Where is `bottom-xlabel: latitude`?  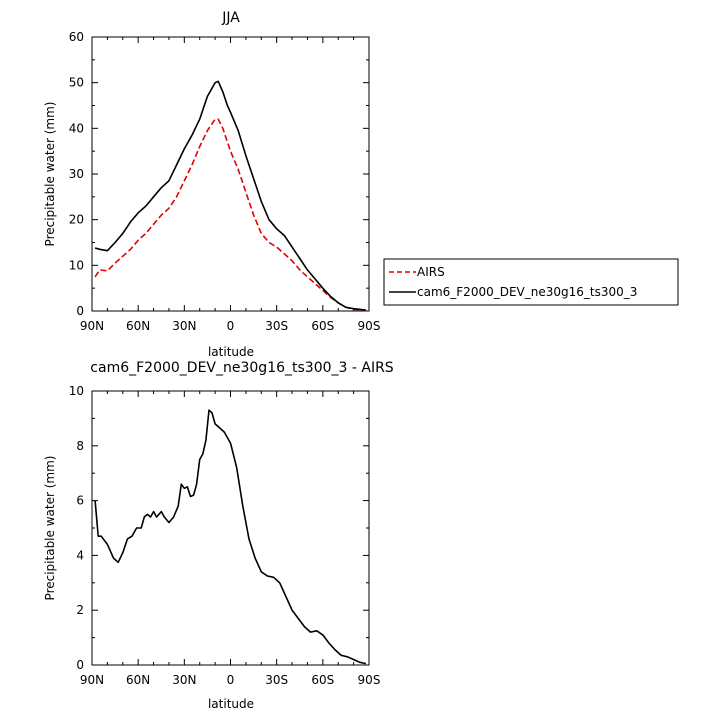
bottom-xlabel: latitude is located at coordinates (231, 704).